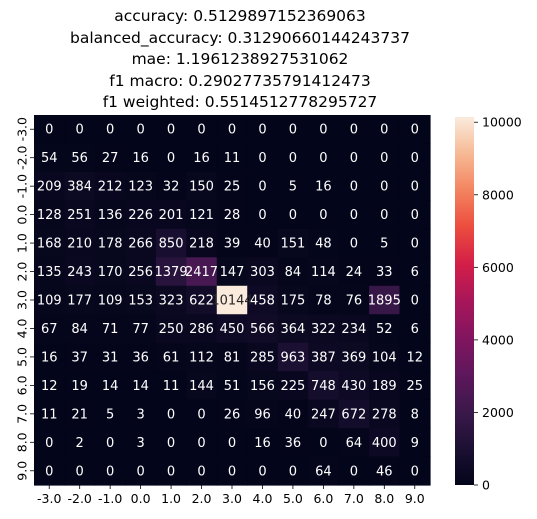 The width and height of the screenshot is (537, 519). What do you see at coordinates (232, 498) in the screenshot?
I see `x-tick-label: 3.0` at bounding box center [232, 498].